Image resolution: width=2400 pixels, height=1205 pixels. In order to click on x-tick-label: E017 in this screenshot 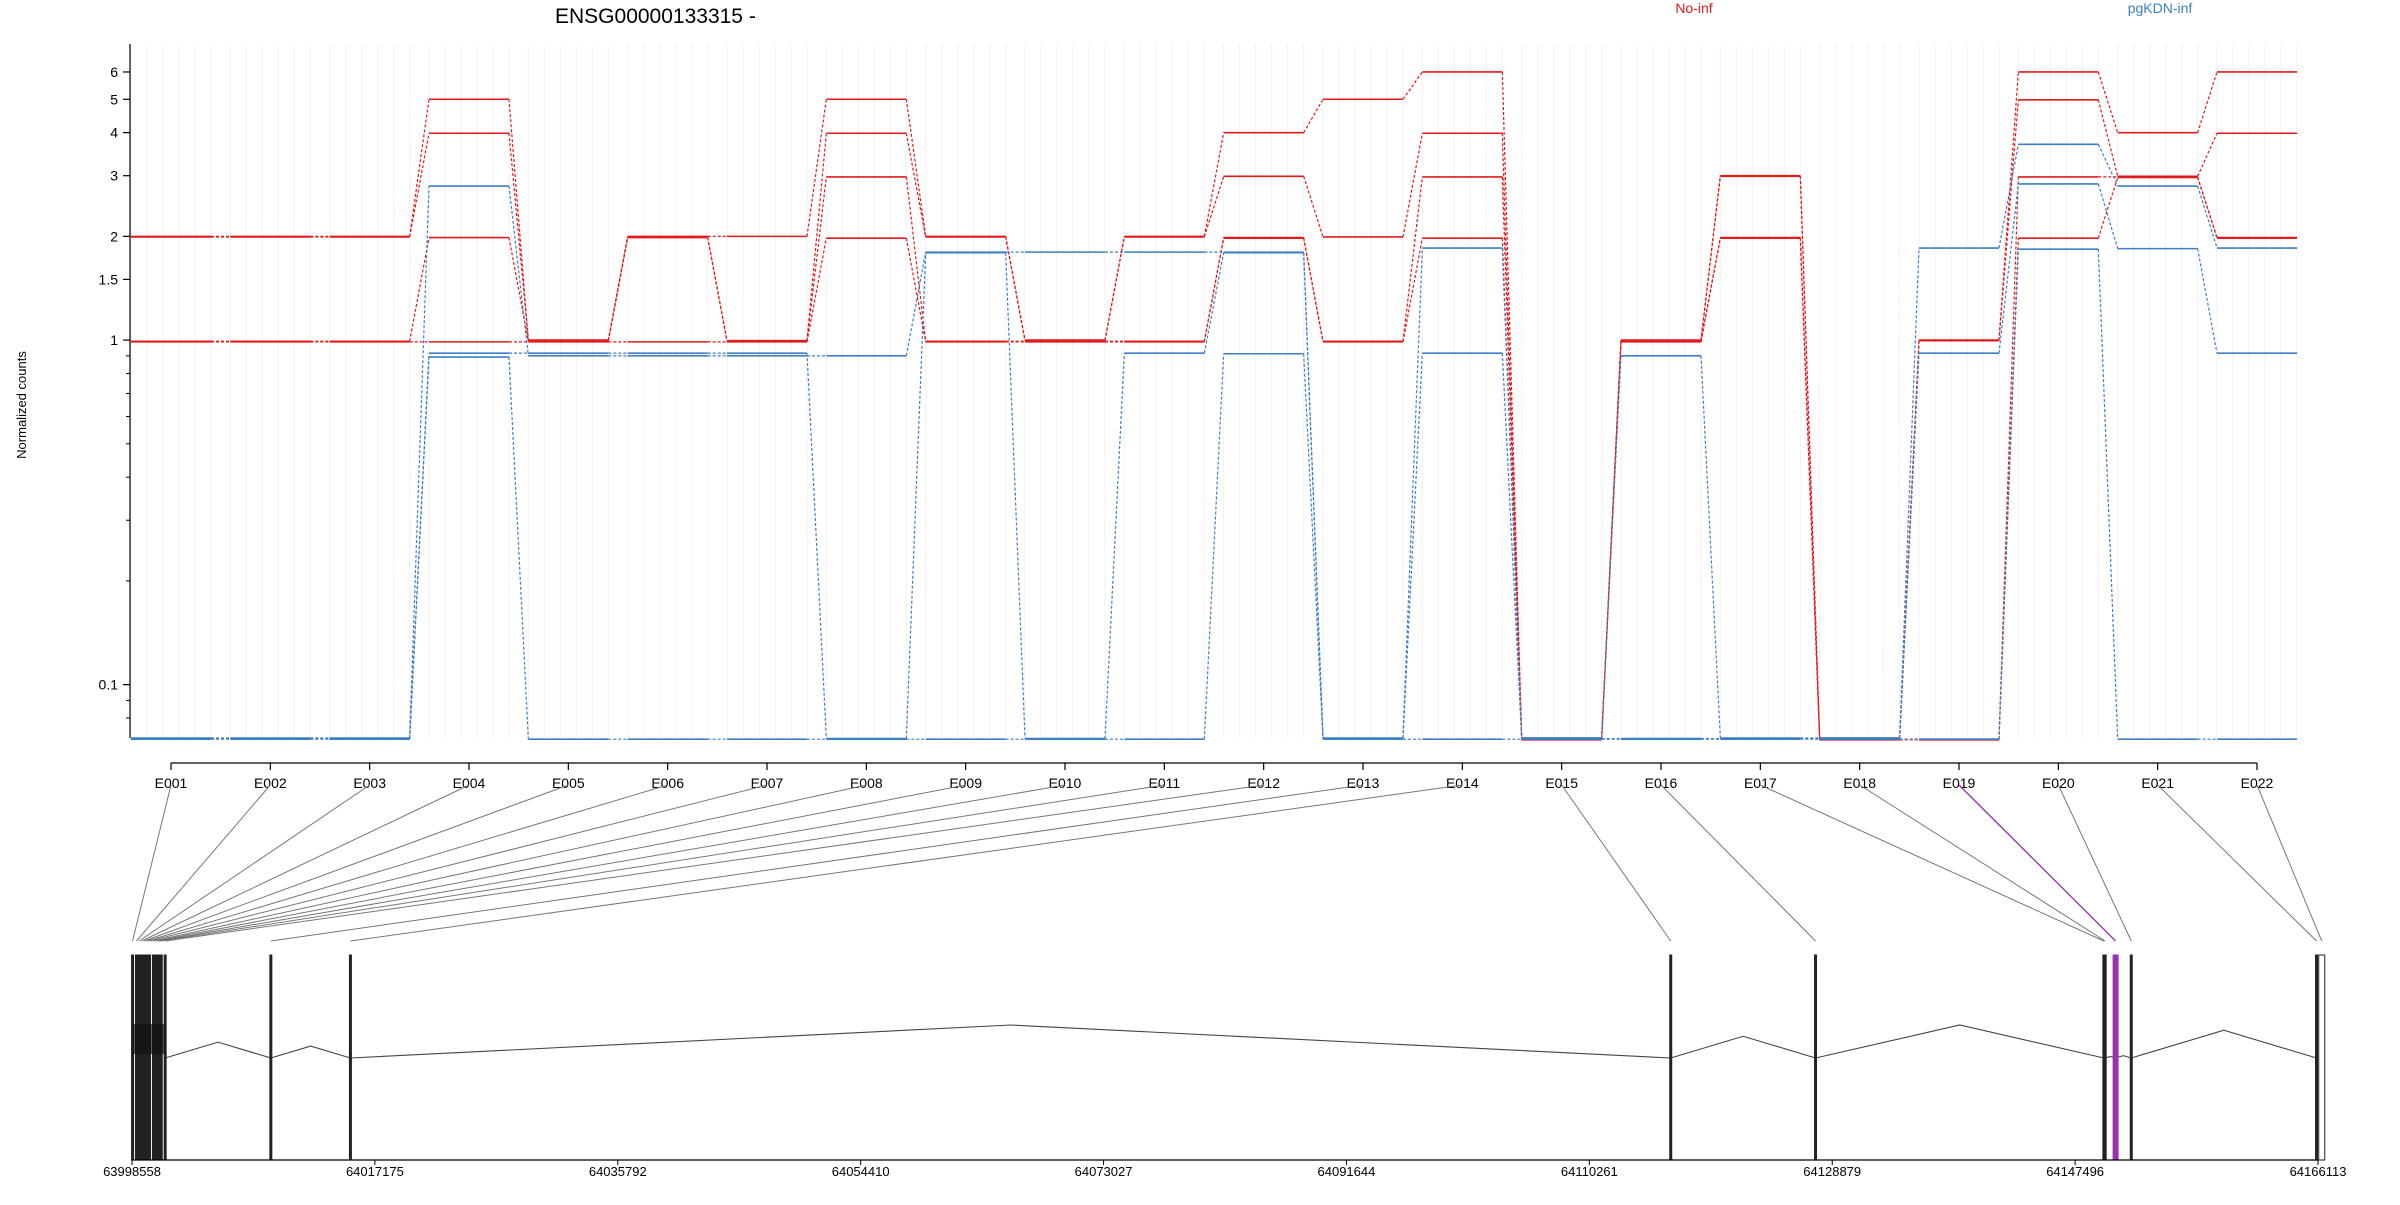, I will do `click(1760, 783)`.